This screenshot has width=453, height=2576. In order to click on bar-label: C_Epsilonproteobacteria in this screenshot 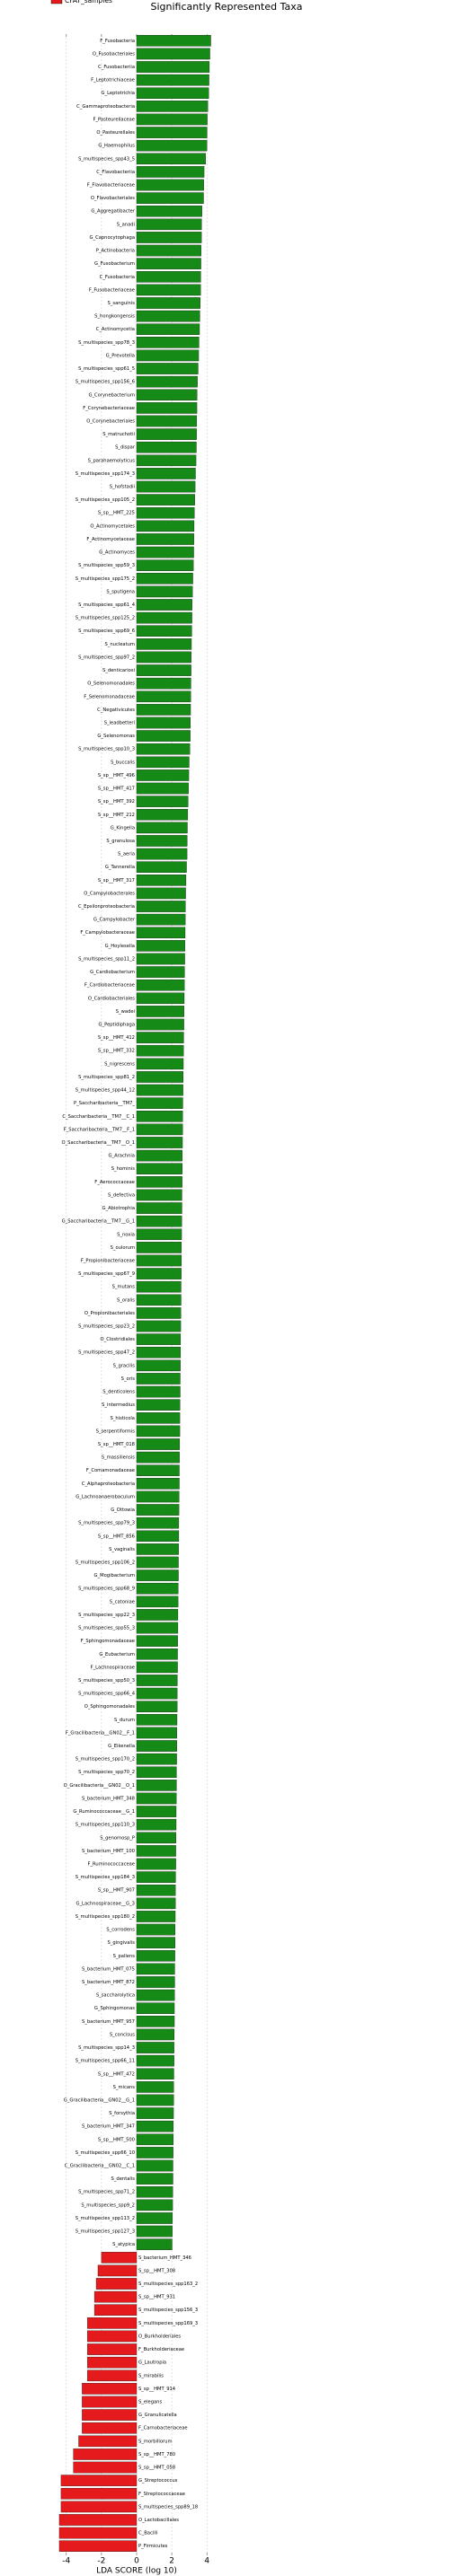, I will do `click(106, 907)`.